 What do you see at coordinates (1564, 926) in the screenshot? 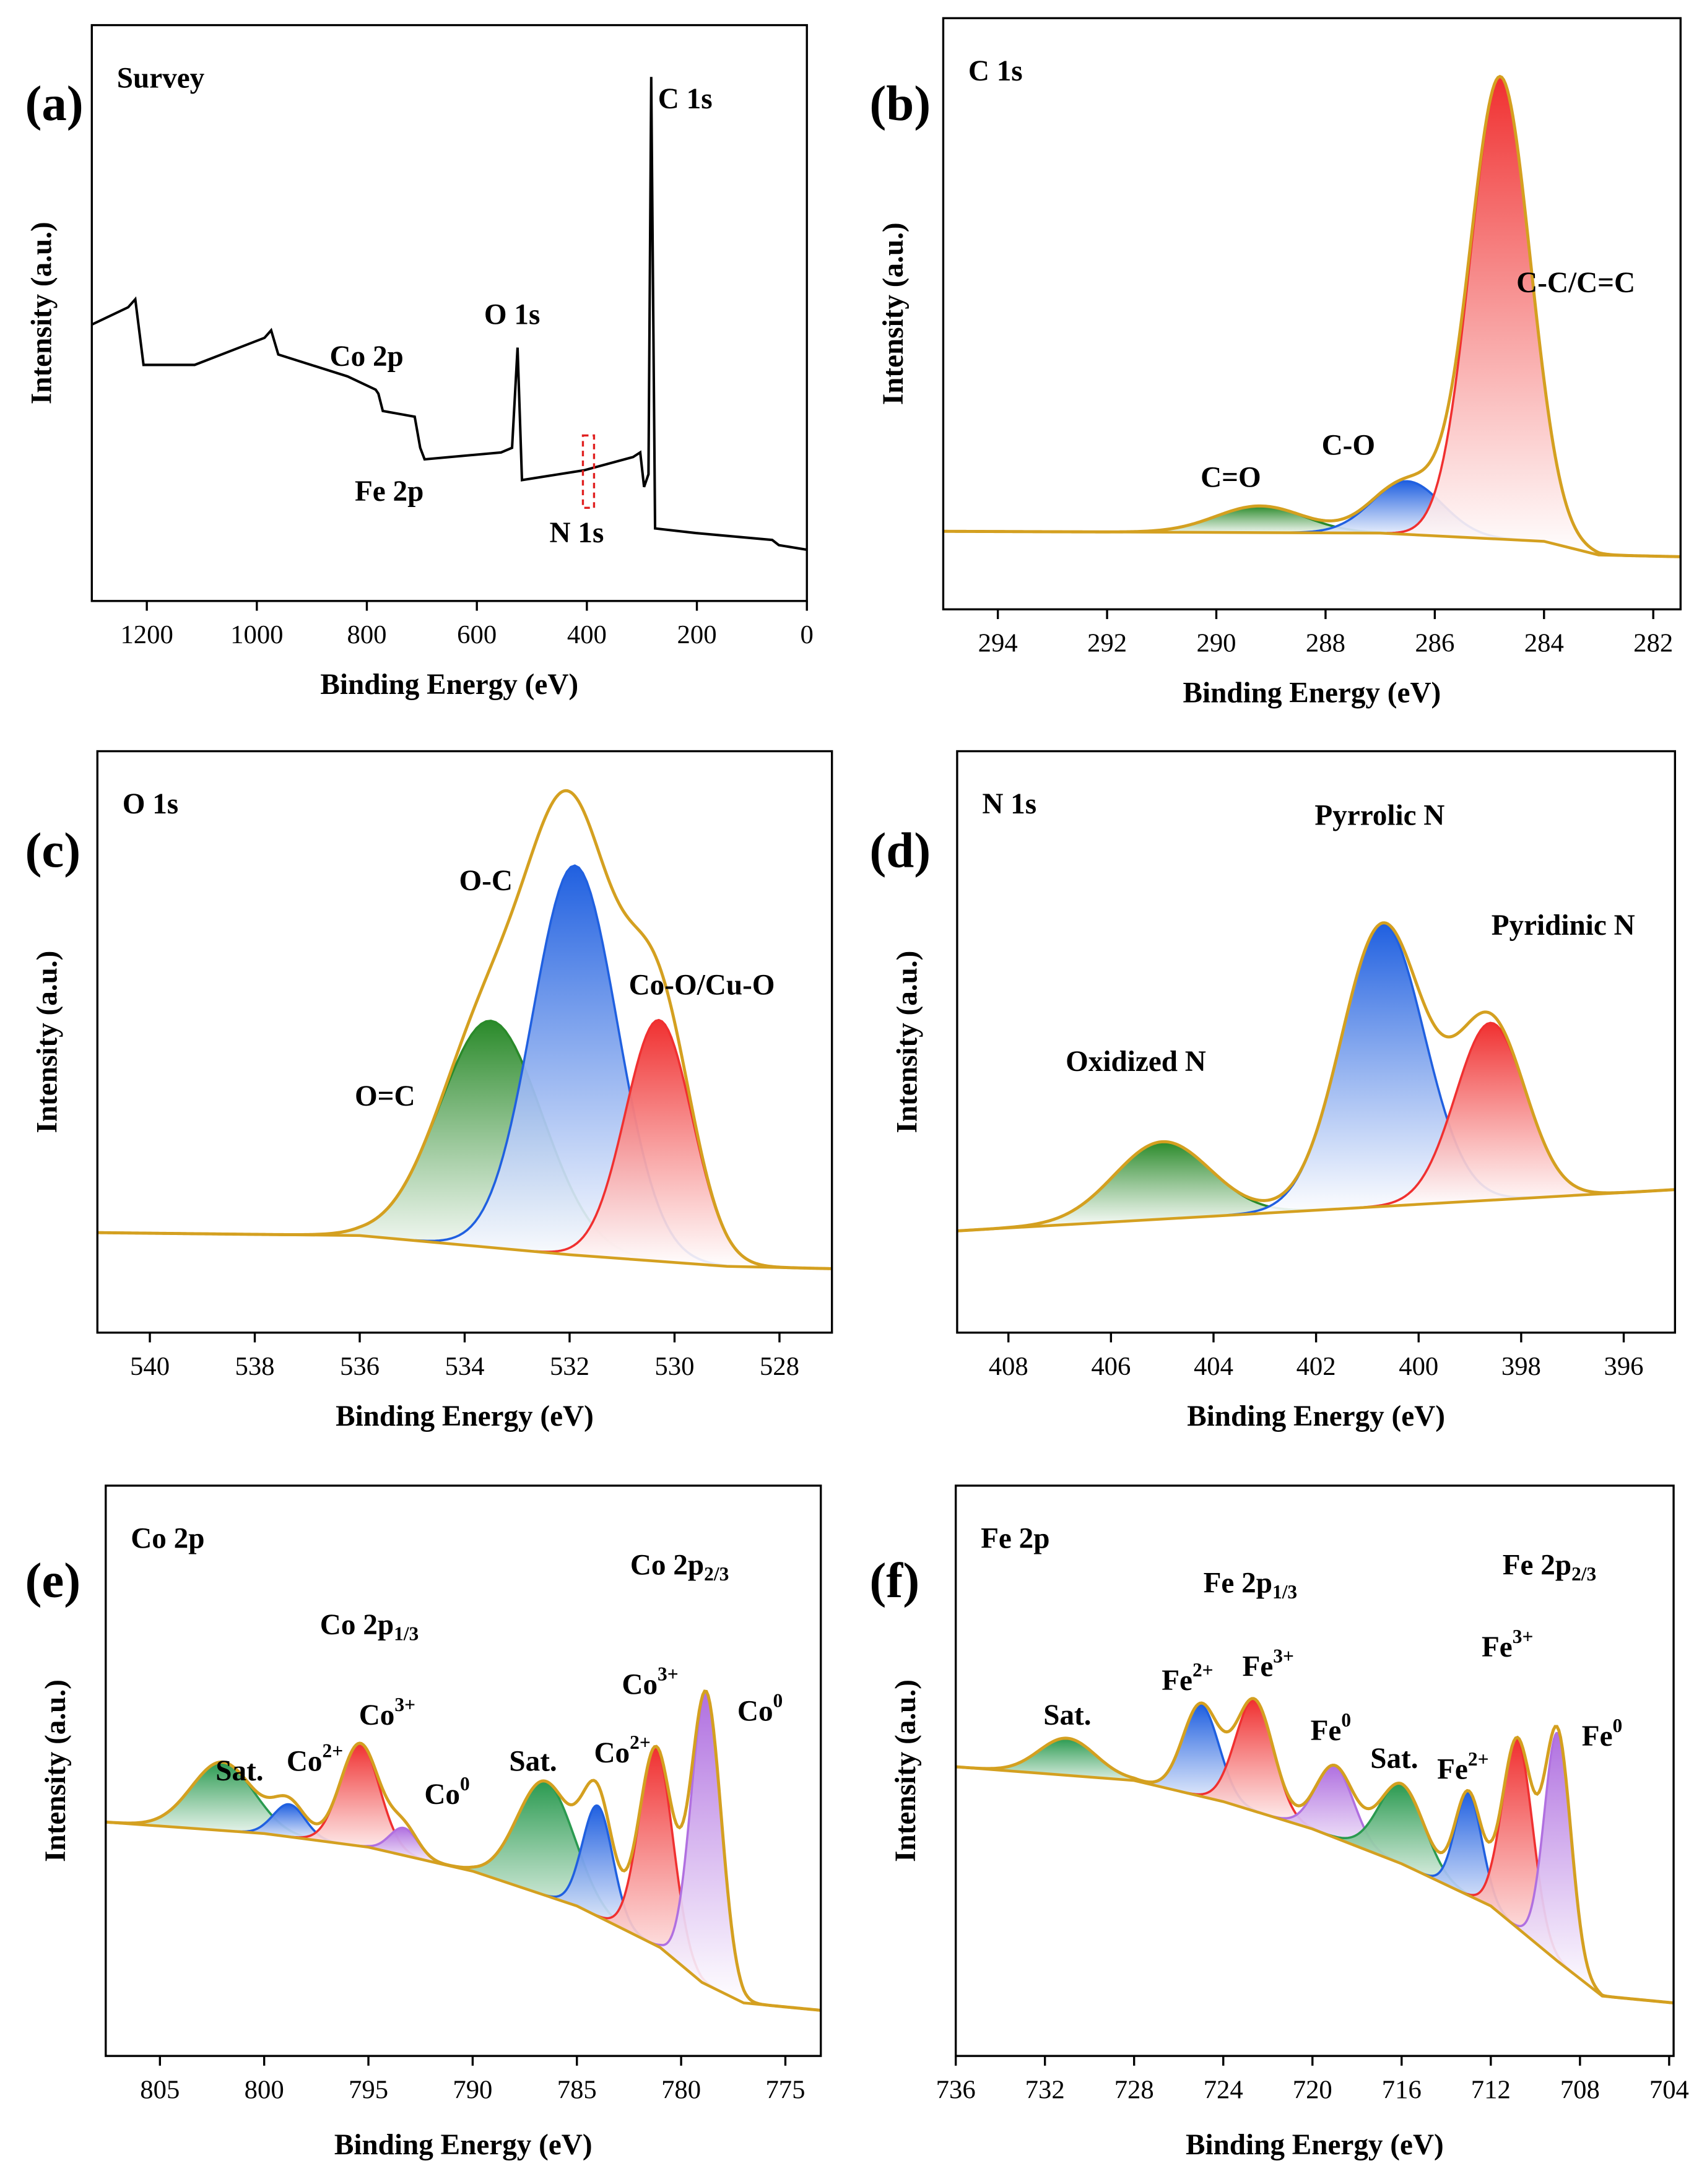
I see `peak-label: Pyridinic N` at bounding box center [1564, 926].